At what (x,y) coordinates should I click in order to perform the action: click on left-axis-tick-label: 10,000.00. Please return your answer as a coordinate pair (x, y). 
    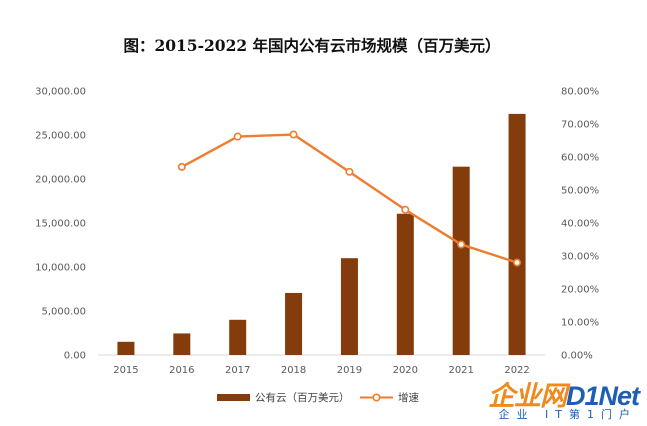
    Looking at the image, I should click on (60, 268).